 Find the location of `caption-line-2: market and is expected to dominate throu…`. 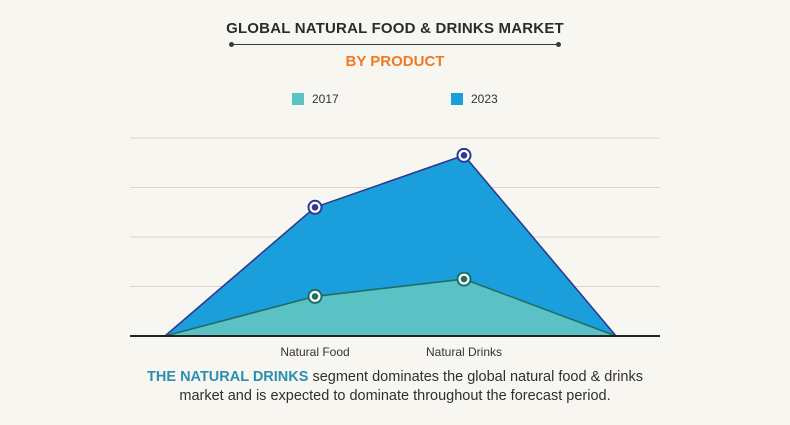

caption-line-2: market and is expected to dominate throu… is located at coordinates (395, 396).